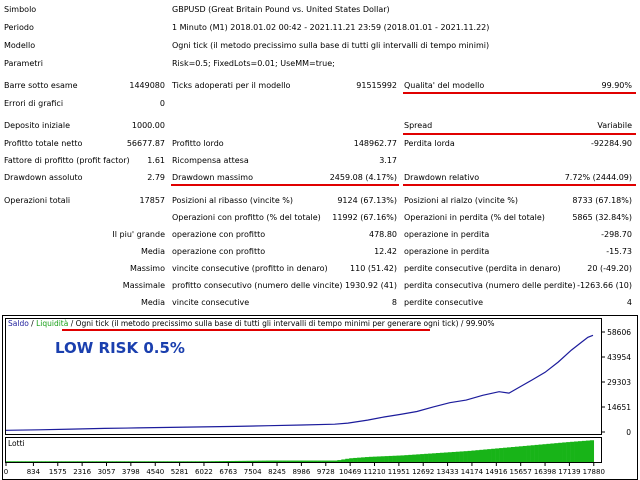 The image size is (640, 480). What do you see at coordinates (383, 234) in the screenshot?
I see `largest-profit-value: 478.80` at bounding box center [383, 234].